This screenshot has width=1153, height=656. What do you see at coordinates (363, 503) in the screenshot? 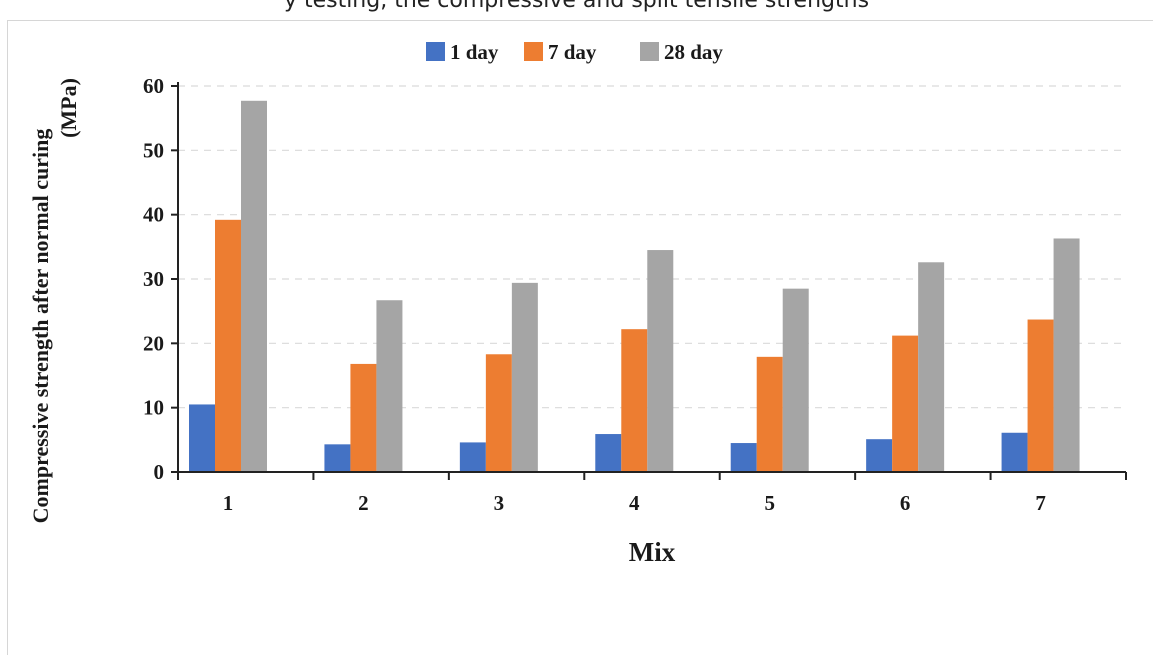
I see `x-tick-label: 2` at bounding box center [363, 503].